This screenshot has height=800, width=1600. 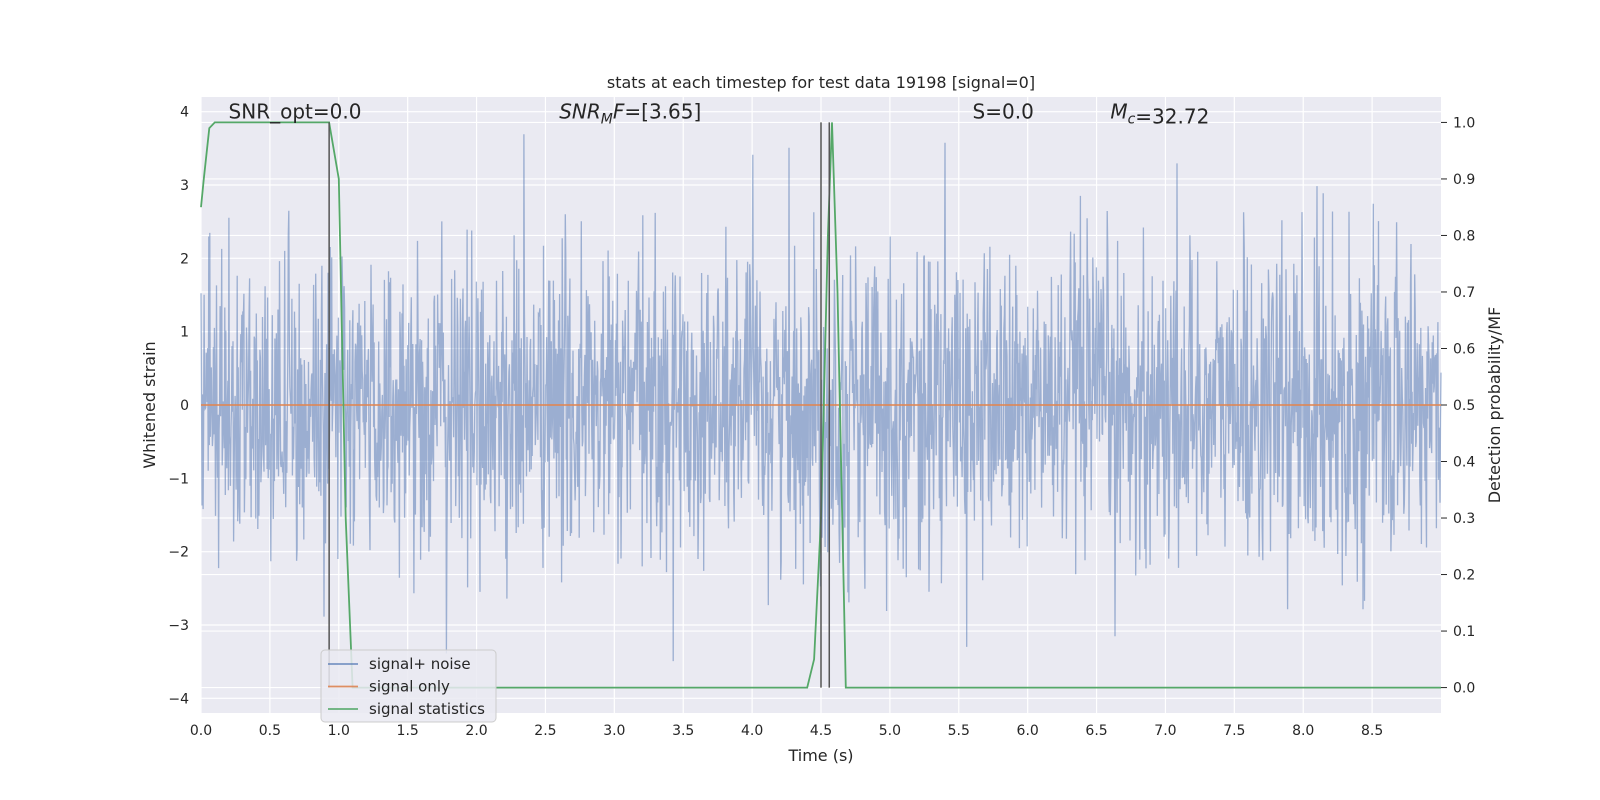 What do you see at coordinates (1234, 731) in the screenshot?
I see `x-tick-label: 7.5` at bounding box center [1234, 731].